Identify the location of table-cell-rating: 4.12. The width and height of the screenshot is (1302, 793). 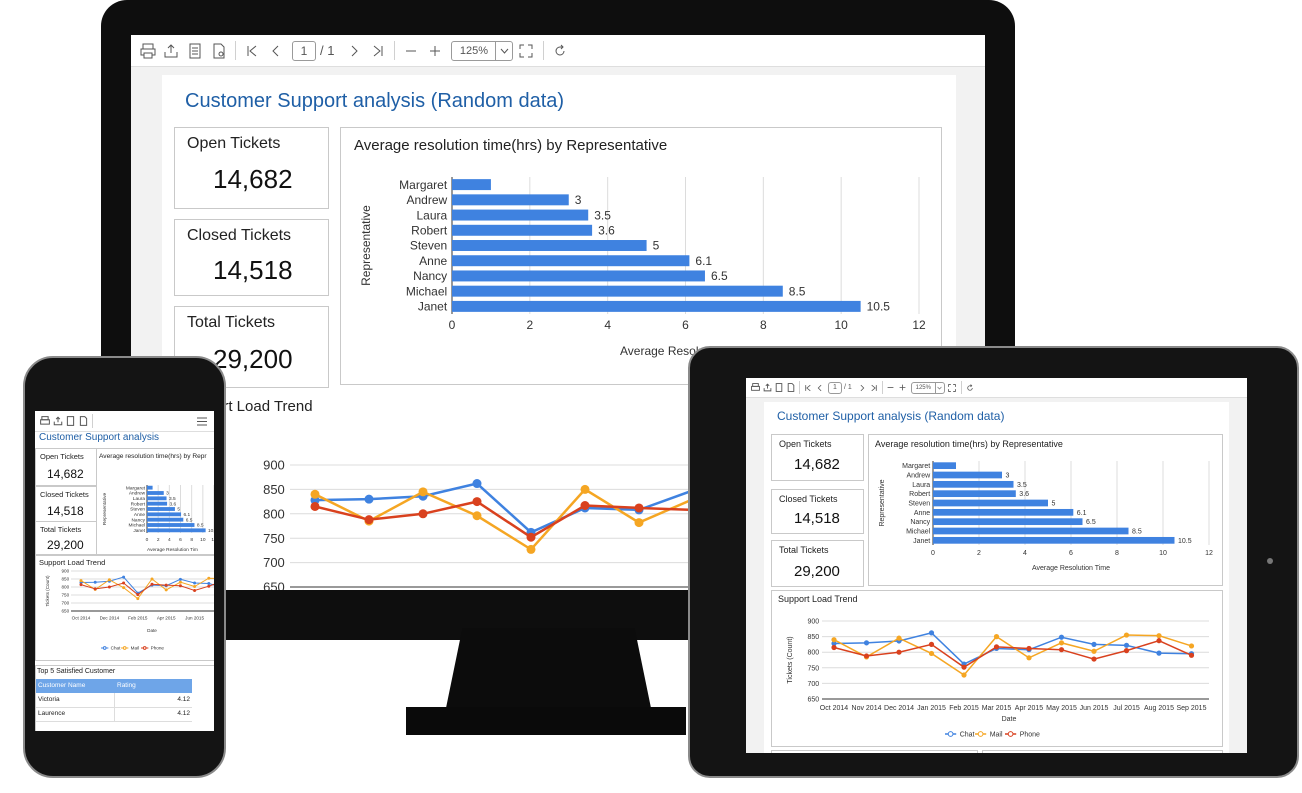
(183, 699).